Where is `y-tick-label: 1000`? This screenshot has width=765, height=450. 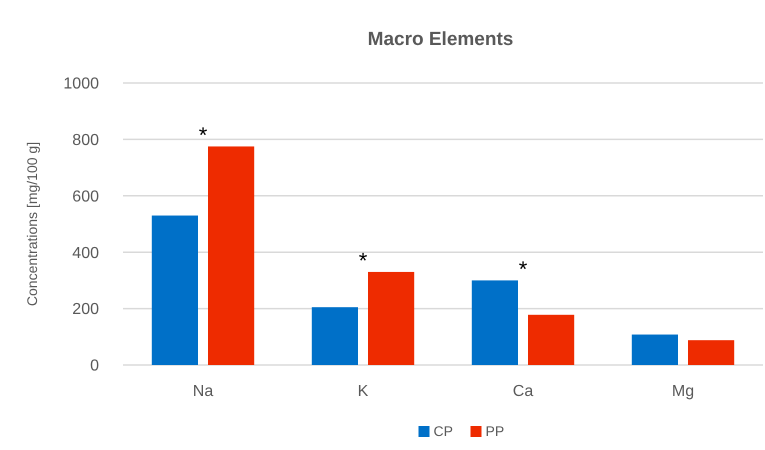 y-tick-label: 1000 is located at coordinates (81, 84).